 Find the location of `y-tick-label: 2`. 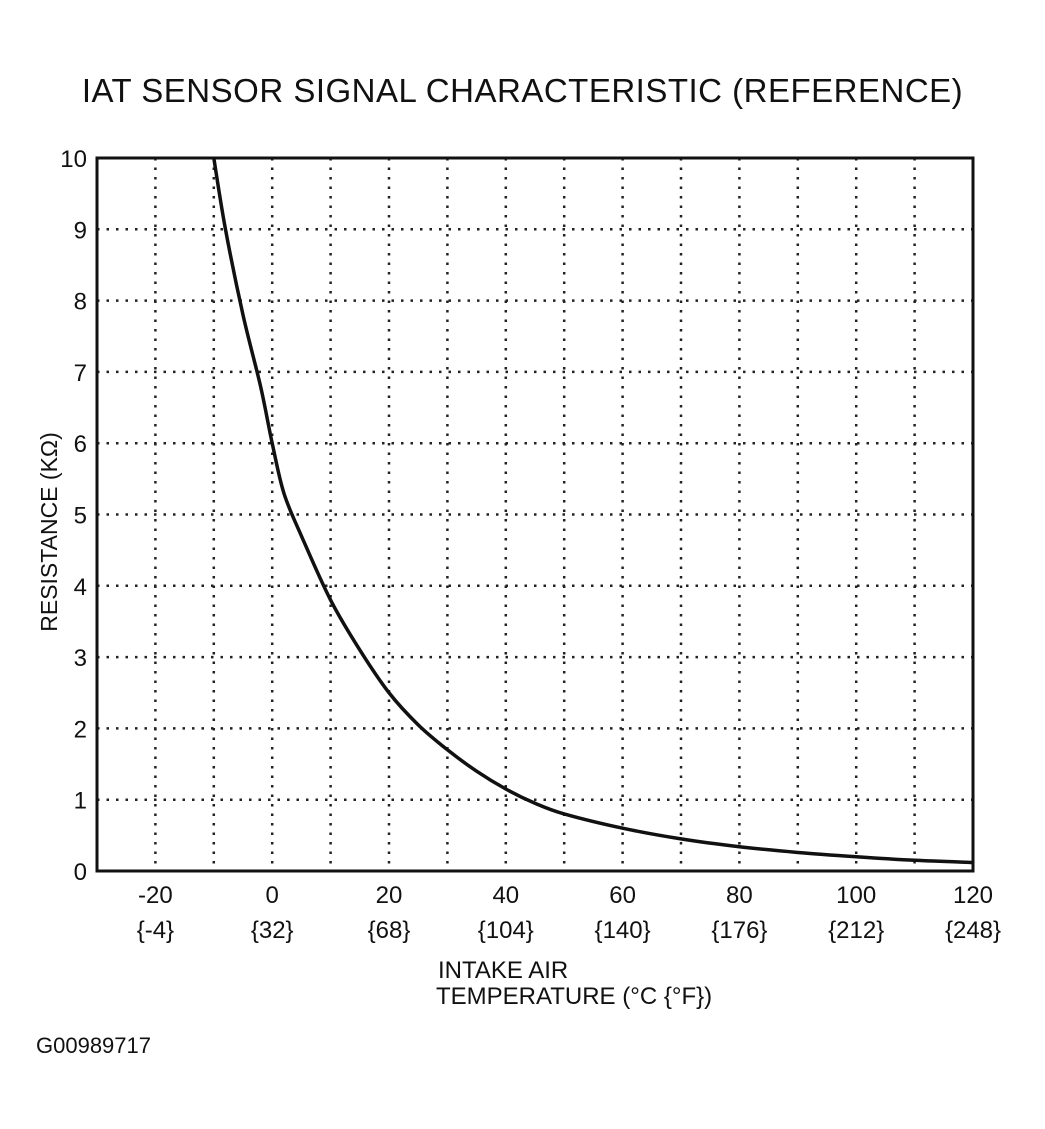

y-tick-label: 2 is located at coordinates (80, 729).